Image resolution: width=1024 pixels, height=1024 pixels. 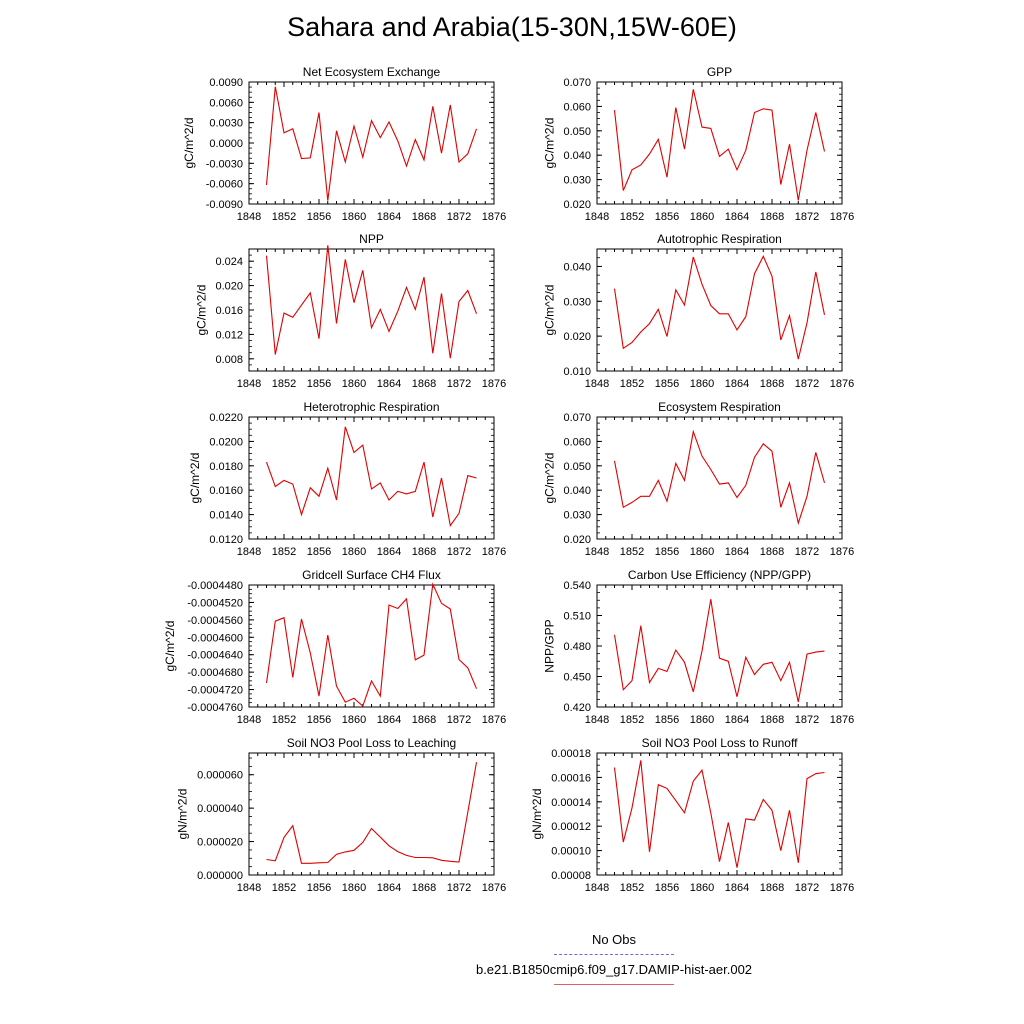 What do you see at coordinates (719, 575) in the screenshot?
I see `panel-title: Carbon Use Efficiency (NPP/GPP)` at bounding box center [719, 575].